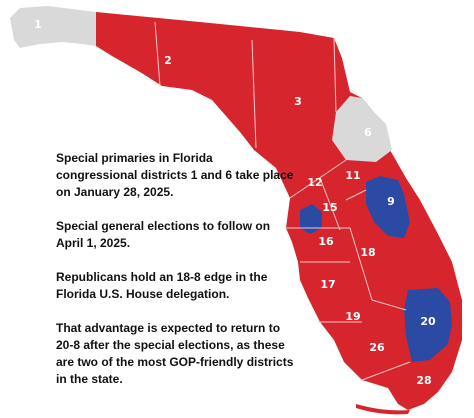  What do you see at coordinates (428, 321) in the screenshot?
I see `district-label-20: 20` at bounding box center [428, 321].